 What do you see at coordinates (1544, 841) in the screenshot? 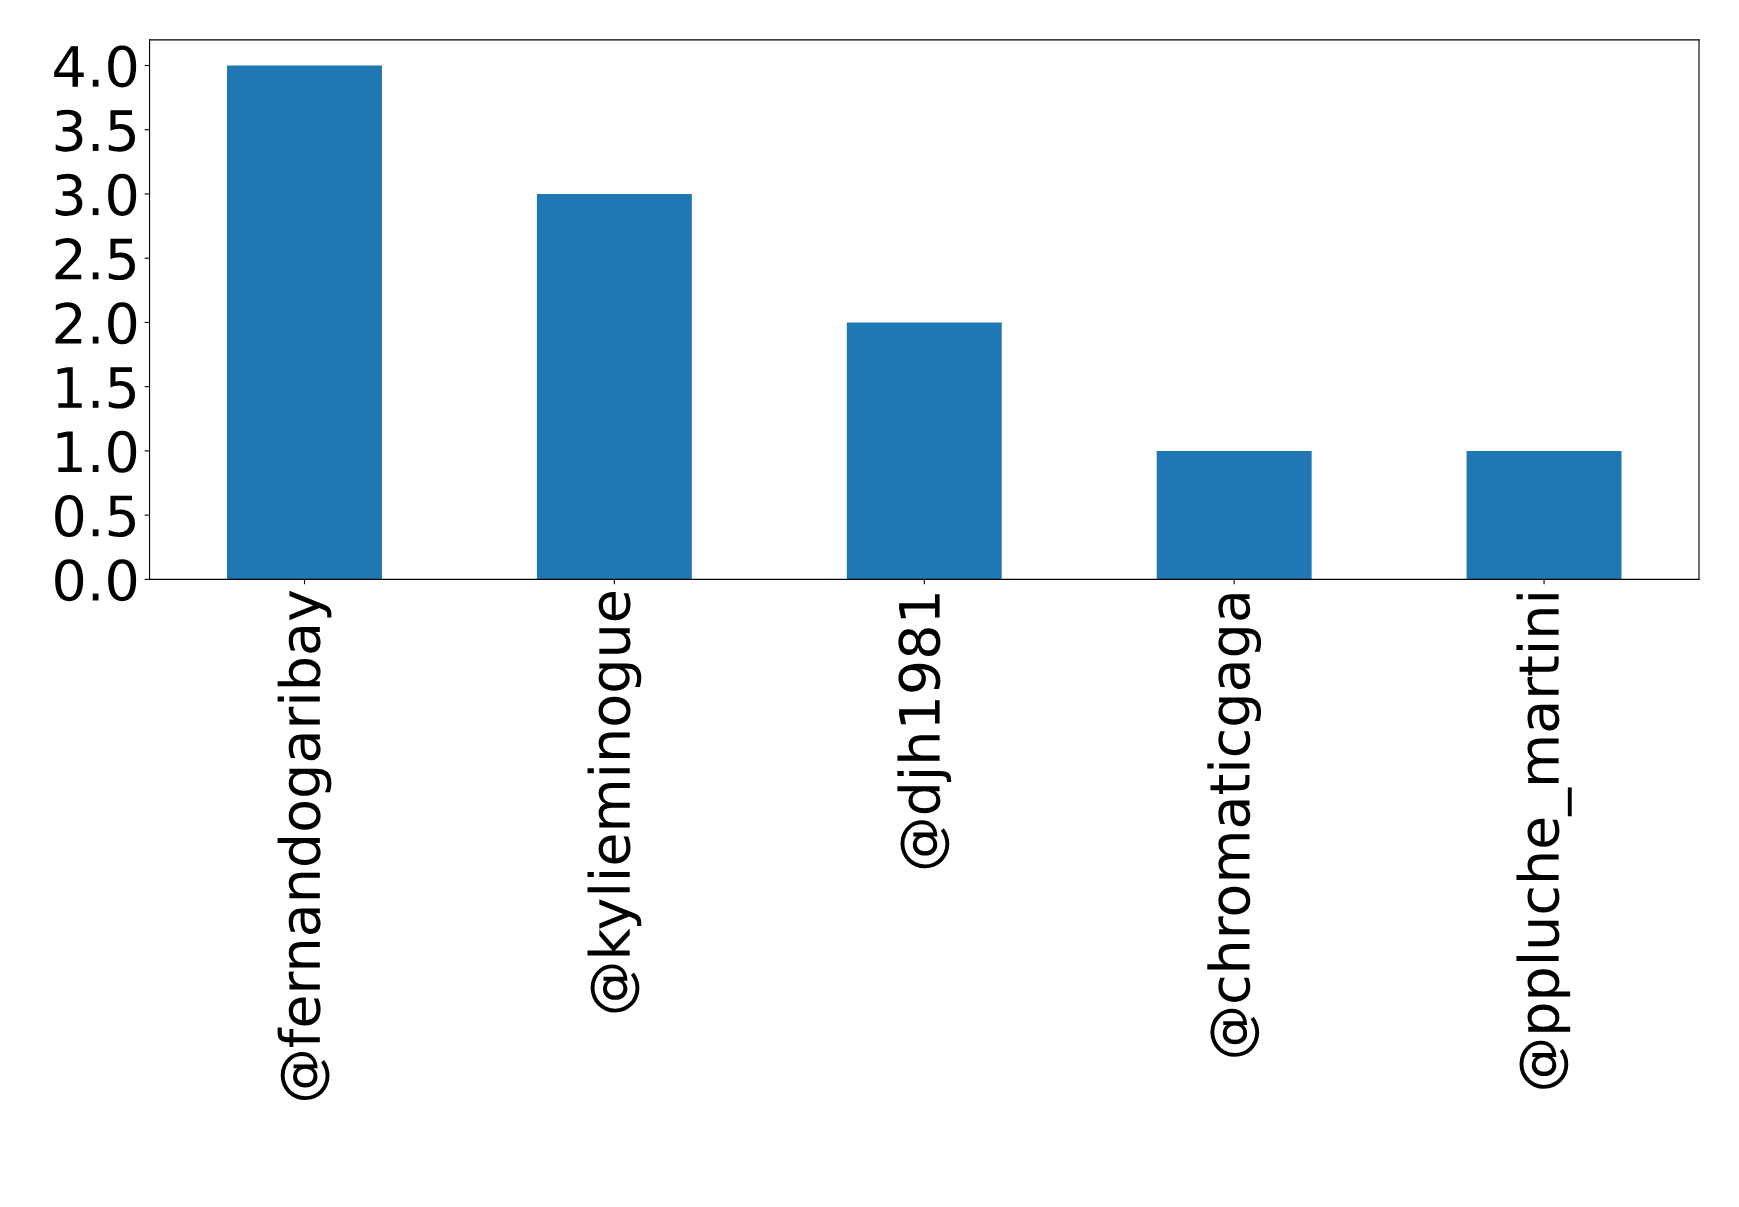
I see `x-tick-label: @ppluche_martini` at bounding box center [1544, 841].